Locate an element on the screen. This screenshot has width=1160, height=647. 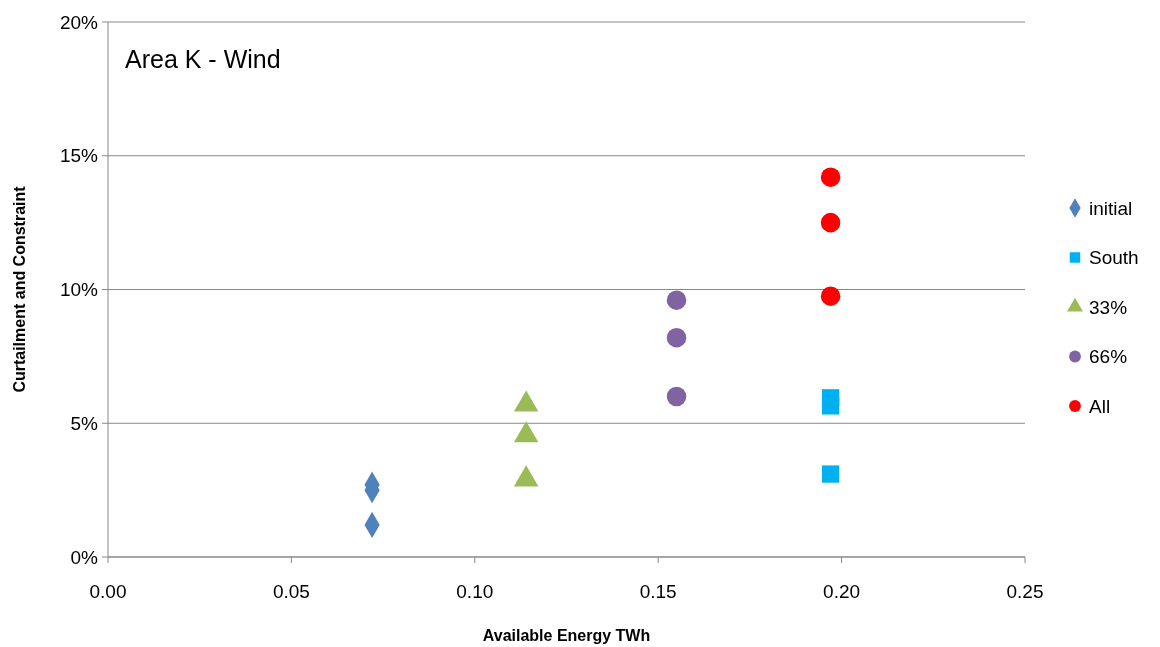
y-tick-label: 0% is located at coordinates (84, 557).